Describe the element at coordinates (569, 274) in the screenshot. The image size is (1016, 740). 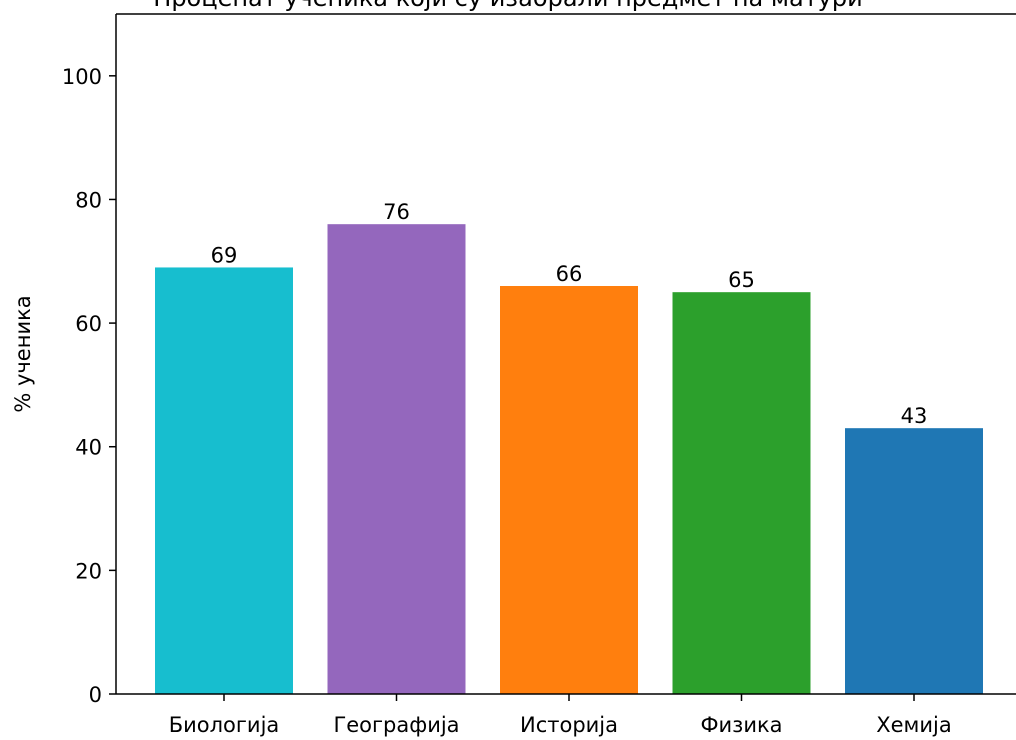
I see `bar-value-label: 66` at that location.